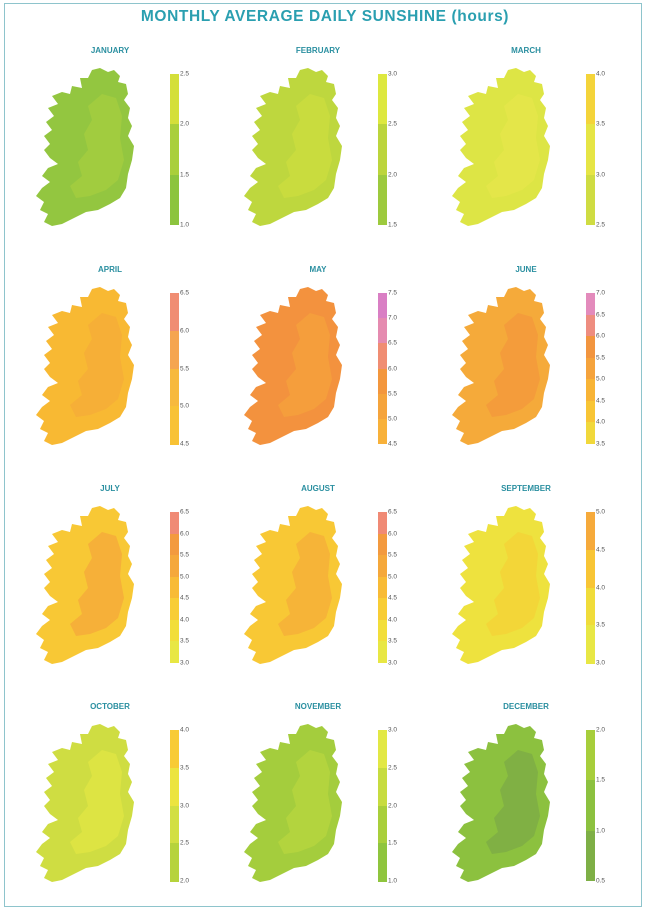 This screenshot has height=918, width=650. What do you see at coordinates (340, 592) in the screenshot?
I see `map-panel-august: AUGUST 6.5 6.0 5.5 5.0 4.5 4.0 3.5 3.0` at bounding box center [340, 592].